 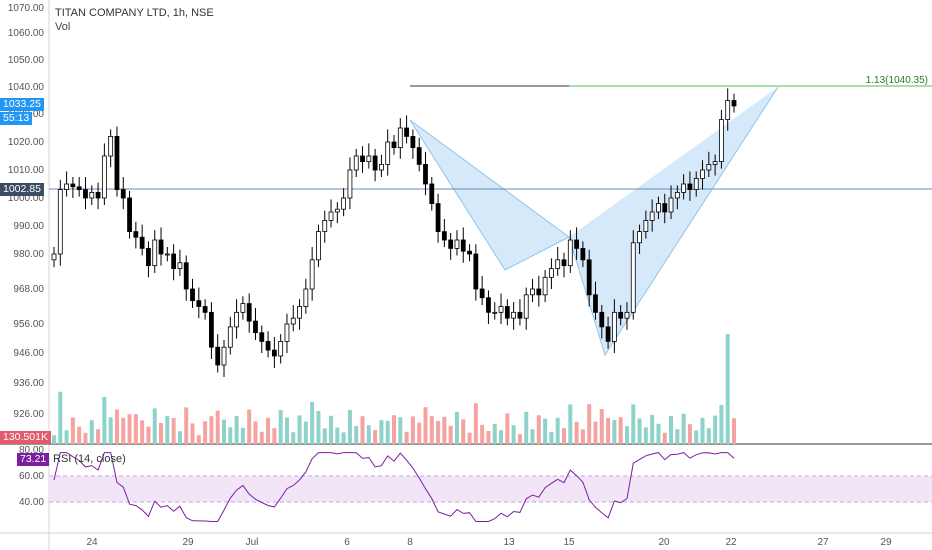 What do you see at coordinates (509, 542) in the screenshot?
I see `time-axis-label: 13` at bounding box center [509, 542].